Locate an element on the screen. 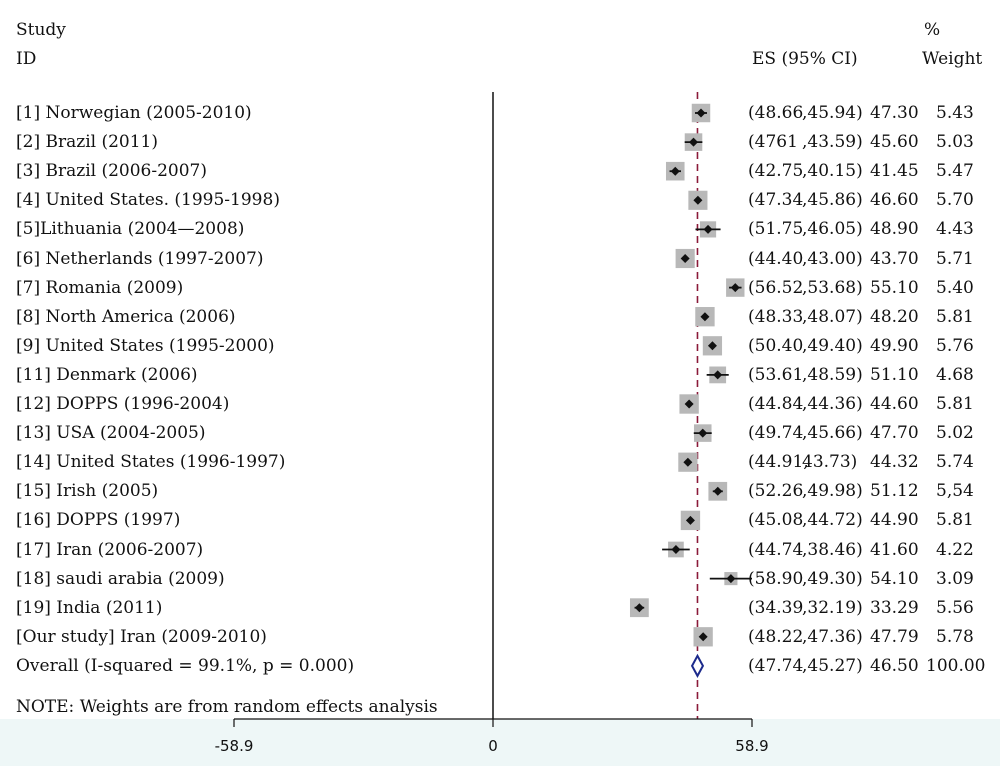  study-label: [15] Irish (2005) is located at coordinates (87, 491).